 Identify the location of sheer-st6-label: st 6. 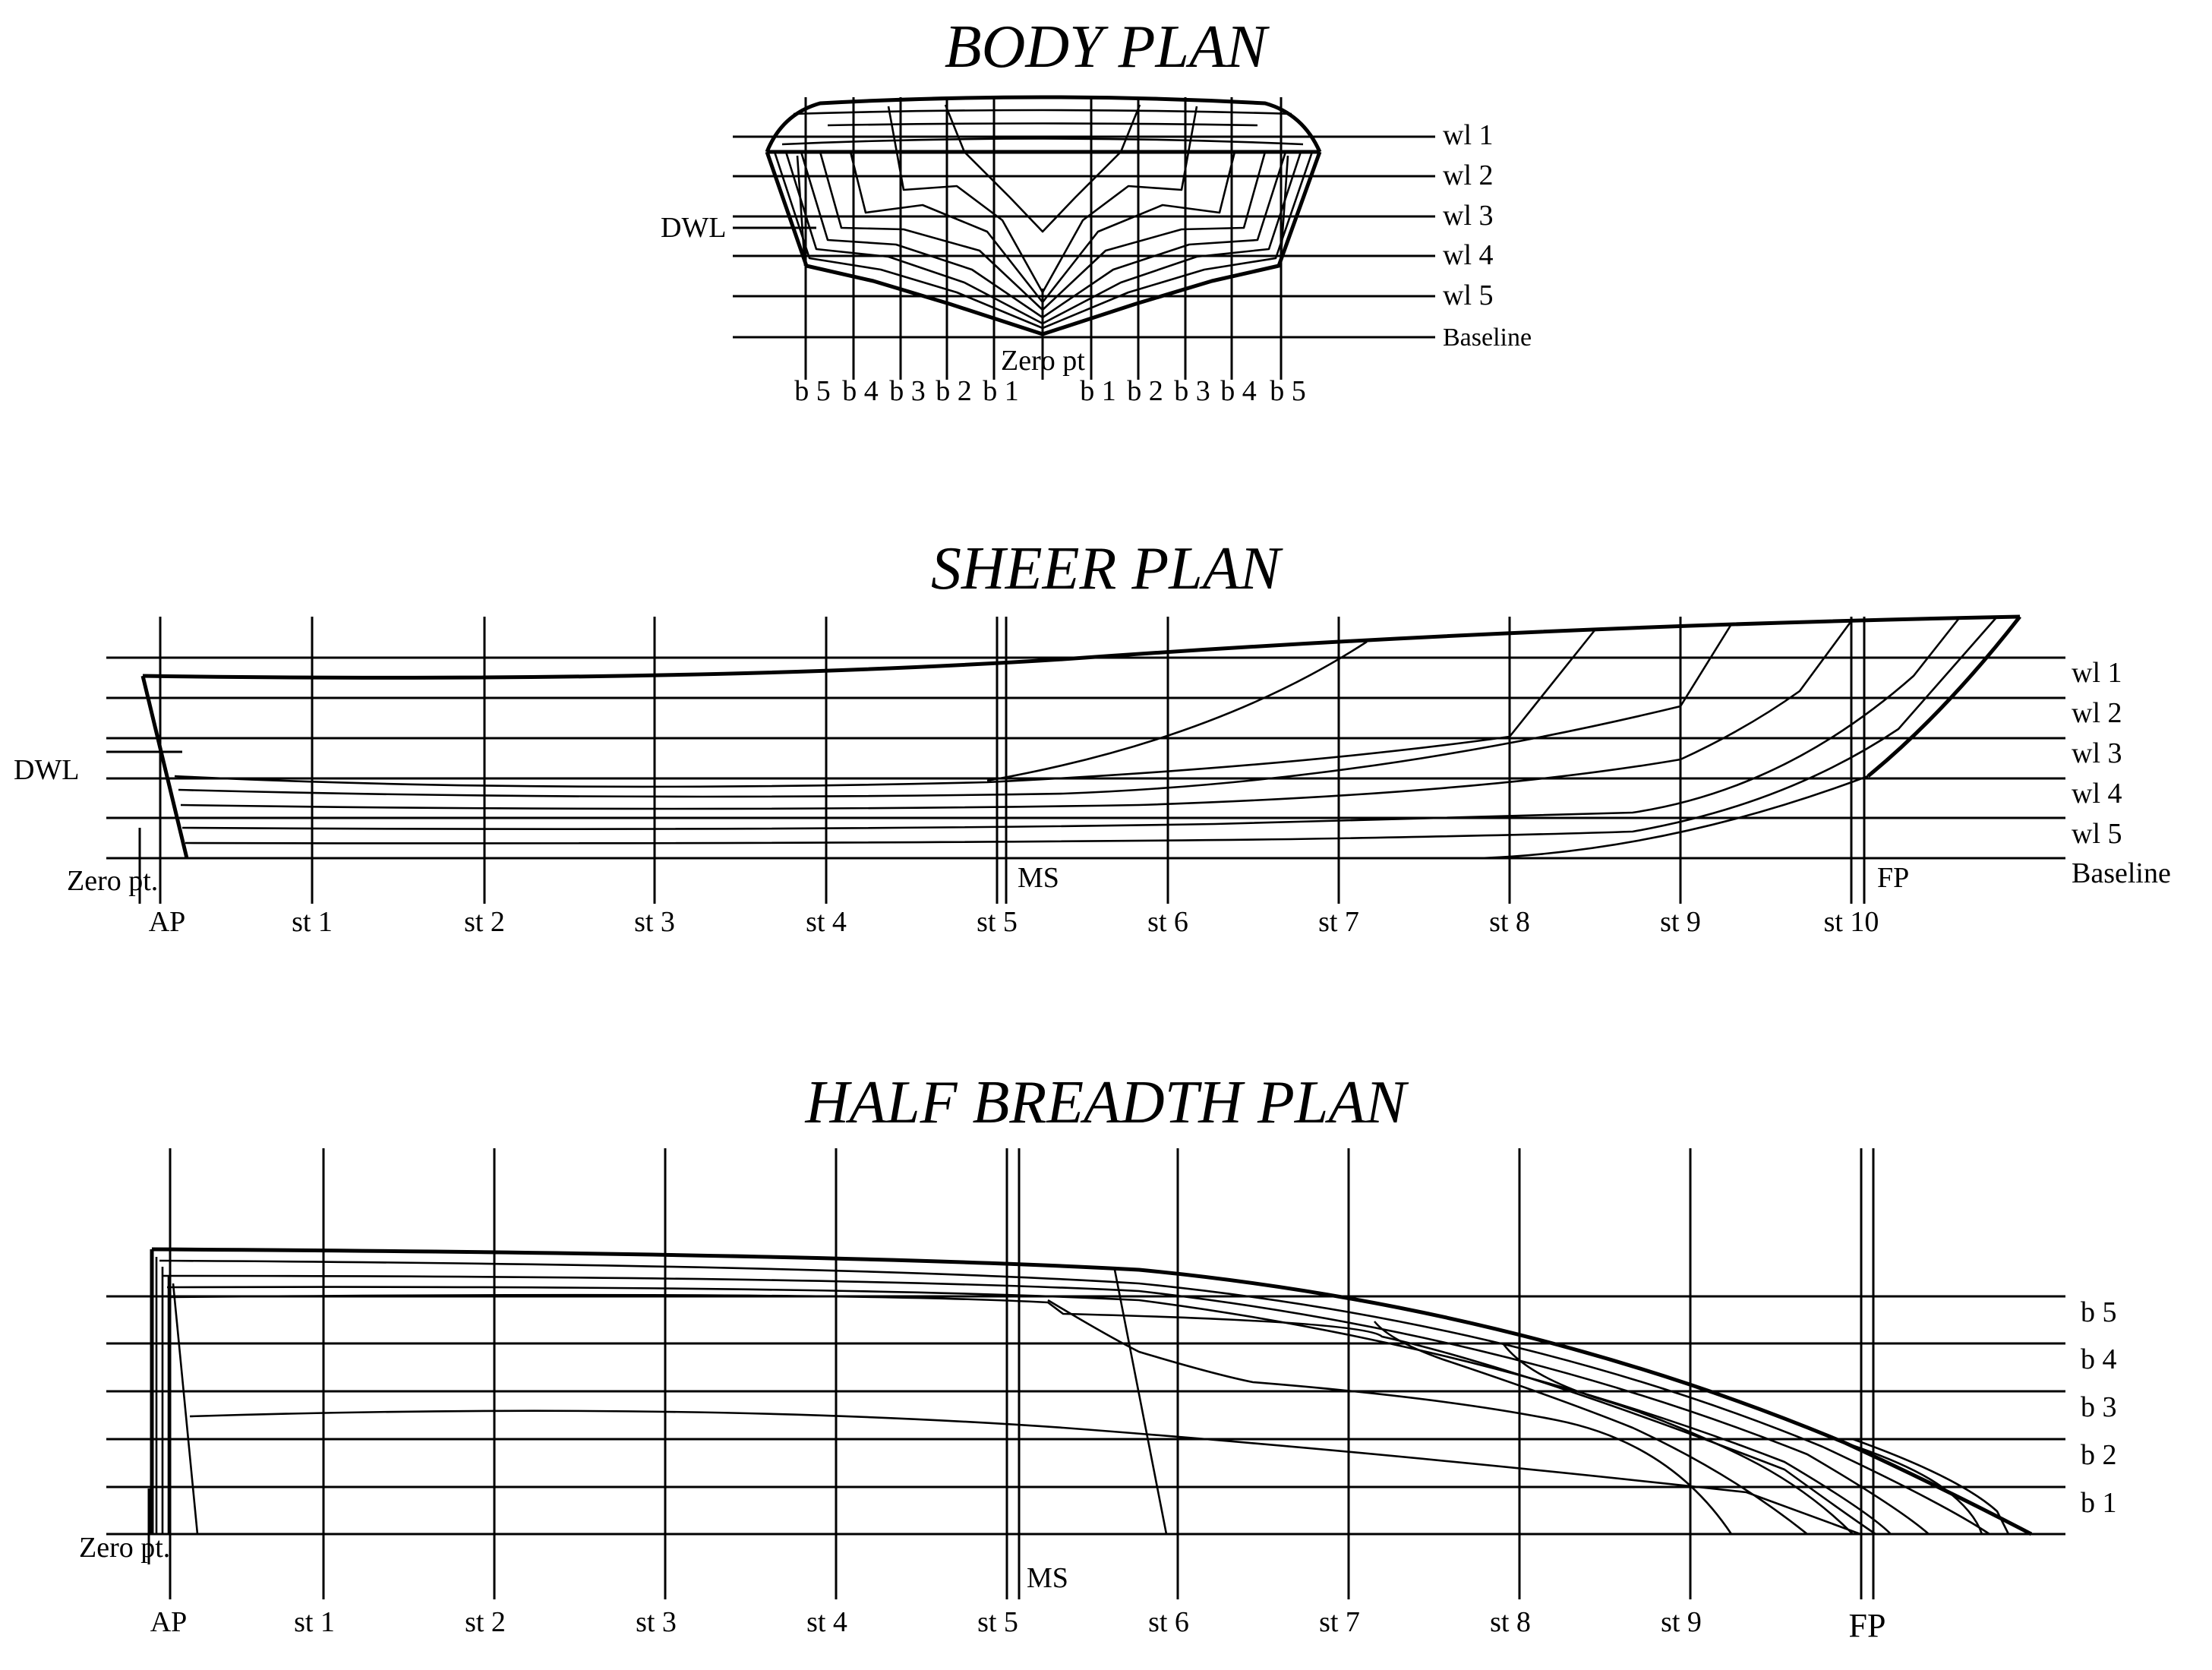
(1167, 922).